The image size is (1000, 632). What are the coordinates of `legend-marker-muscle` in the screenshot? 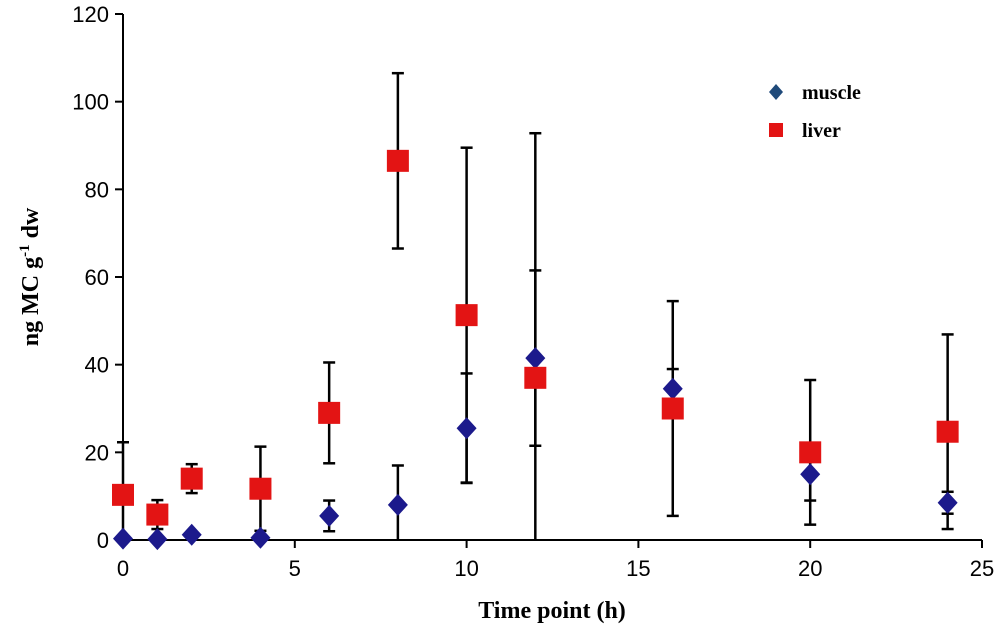 It's located at (776, 92).